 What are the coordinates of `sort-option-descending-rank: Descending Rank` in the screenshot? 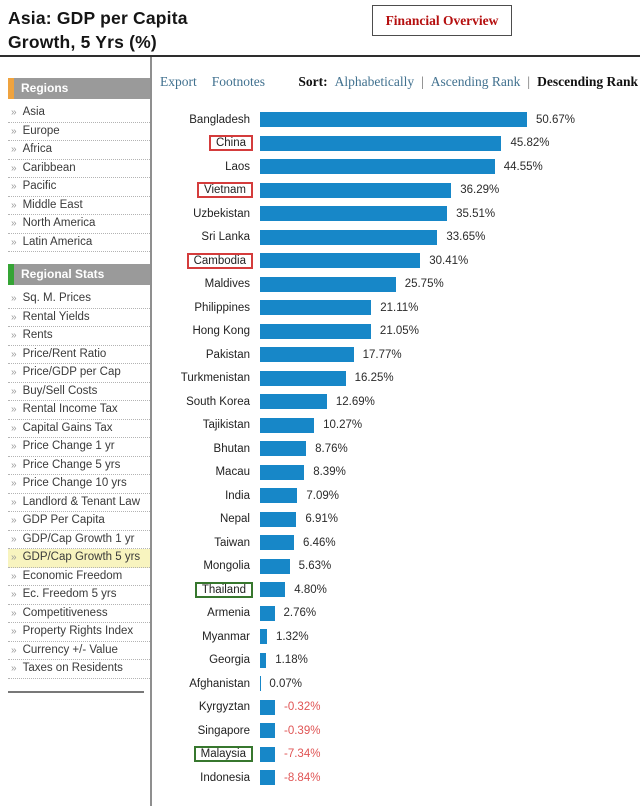 It's located at (587, 81).